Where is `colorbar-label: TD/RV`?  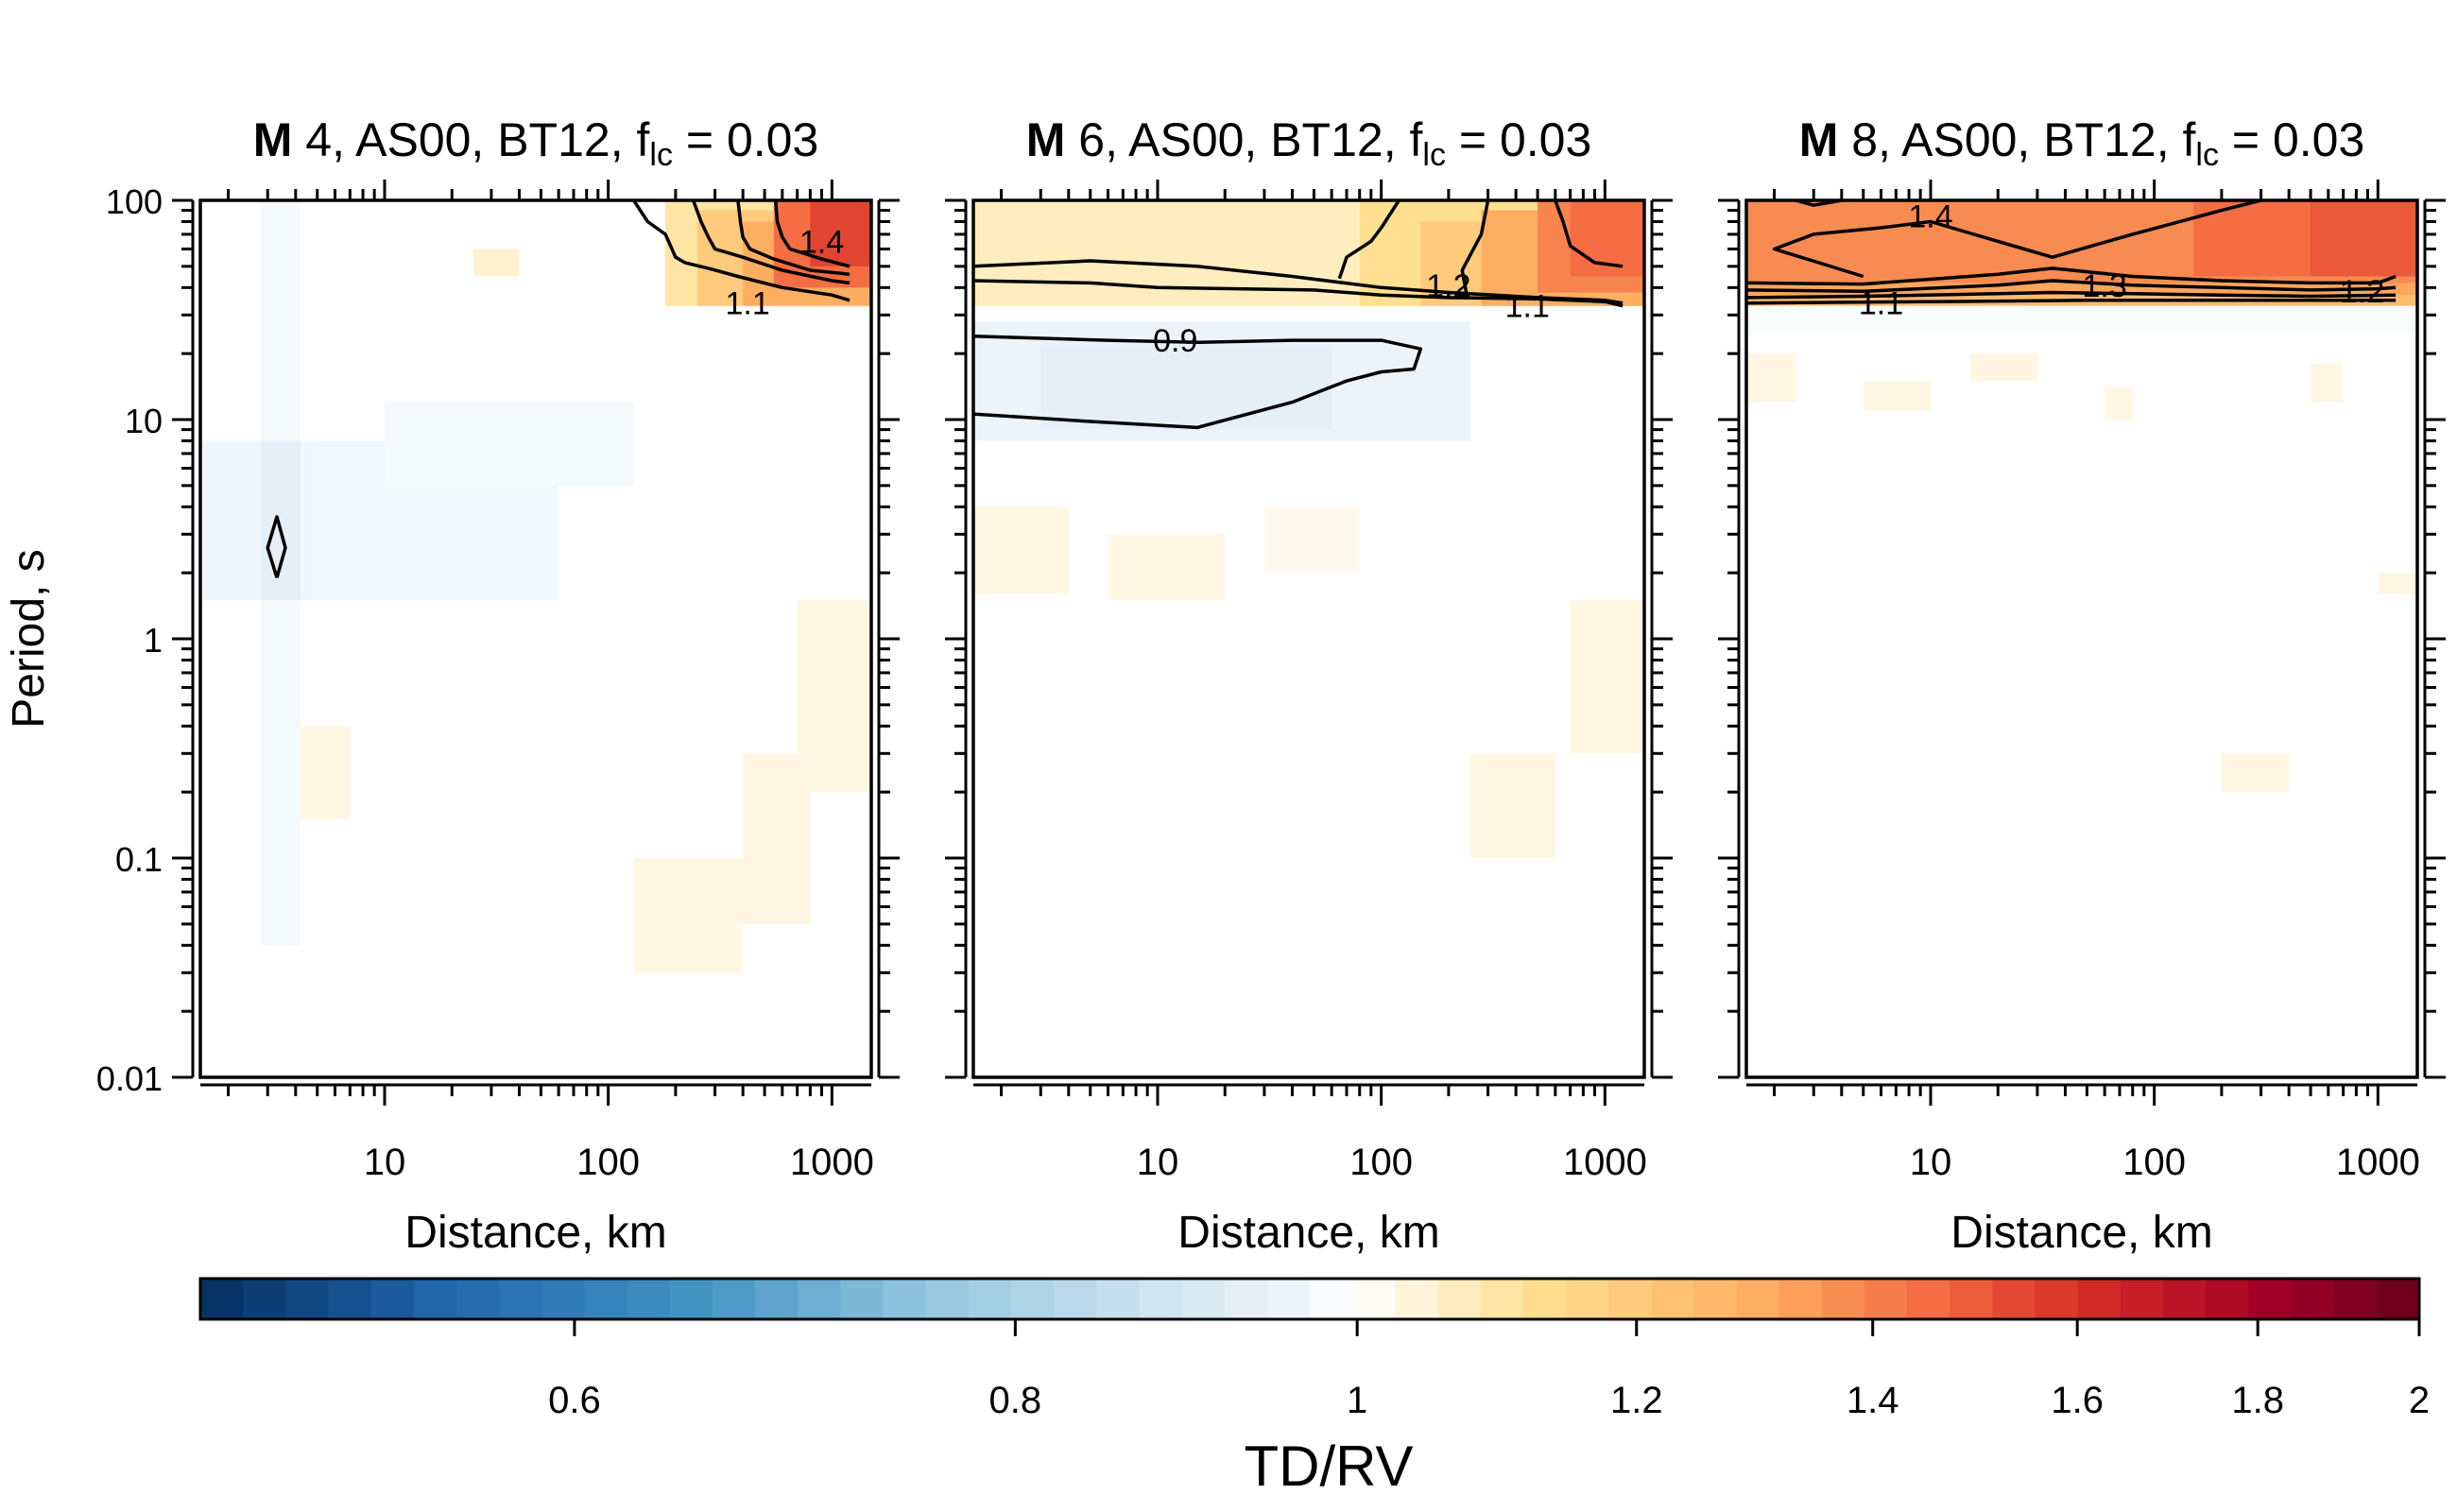
colorbar-label: TD/RV is located at coordinates (1329, 1466).